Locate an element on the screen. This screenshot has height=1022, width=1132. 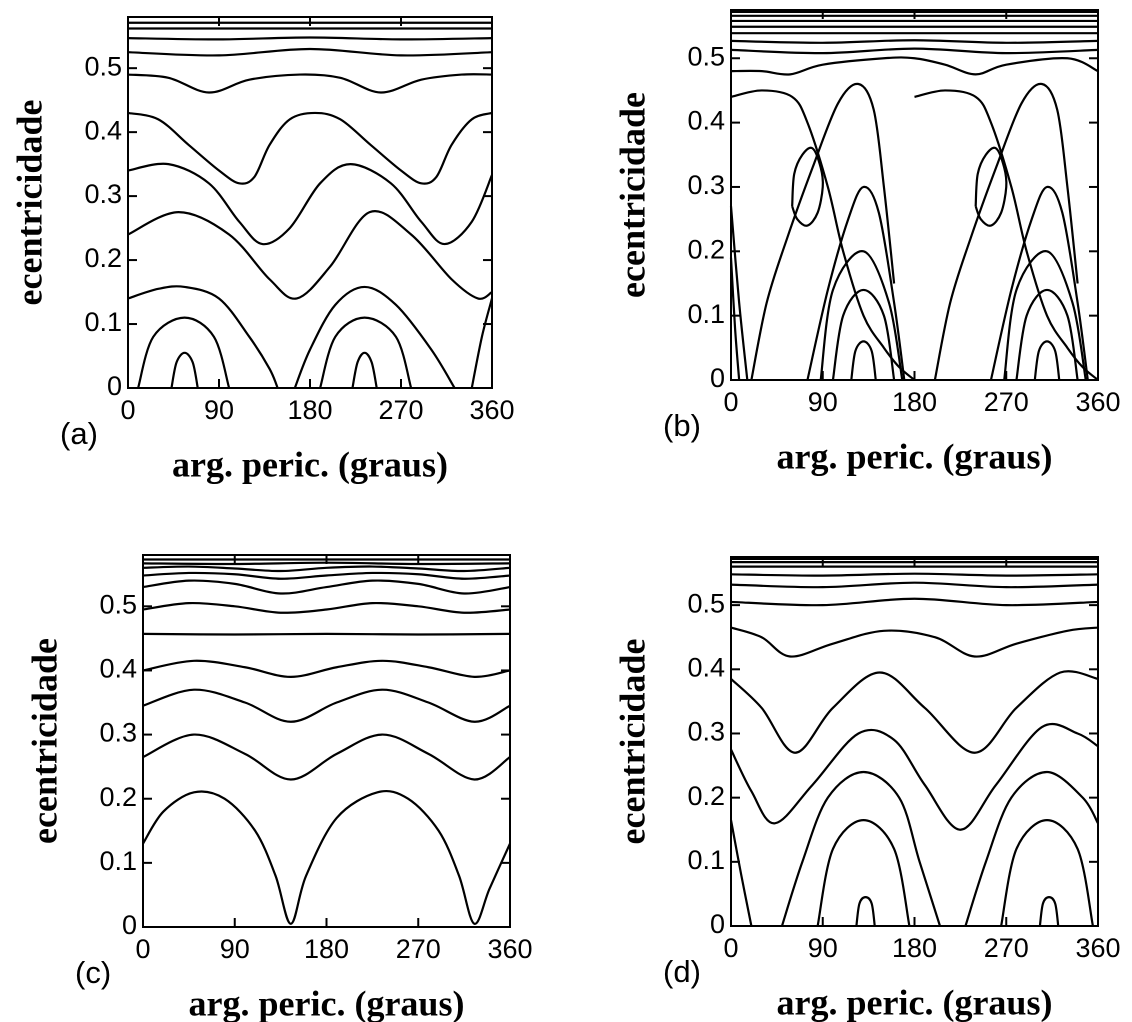
panel-label: (d) is located at coordinates (682, 971).